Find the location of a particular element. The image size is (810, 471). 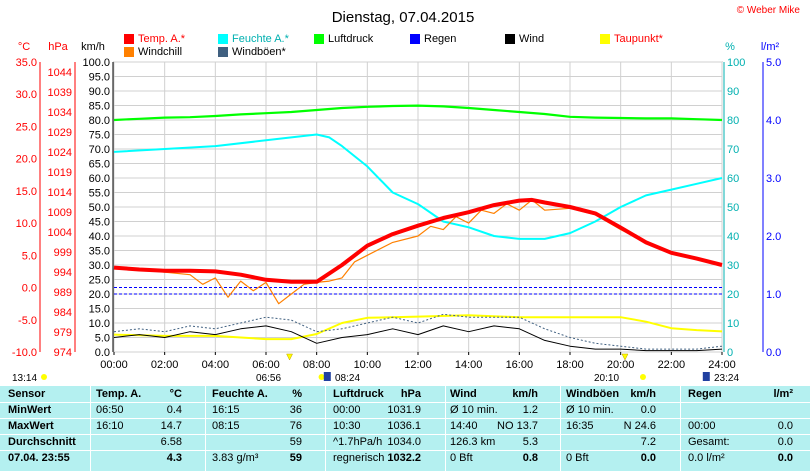

legend-item: Temp. A.* is located at coordinates (154, 38).